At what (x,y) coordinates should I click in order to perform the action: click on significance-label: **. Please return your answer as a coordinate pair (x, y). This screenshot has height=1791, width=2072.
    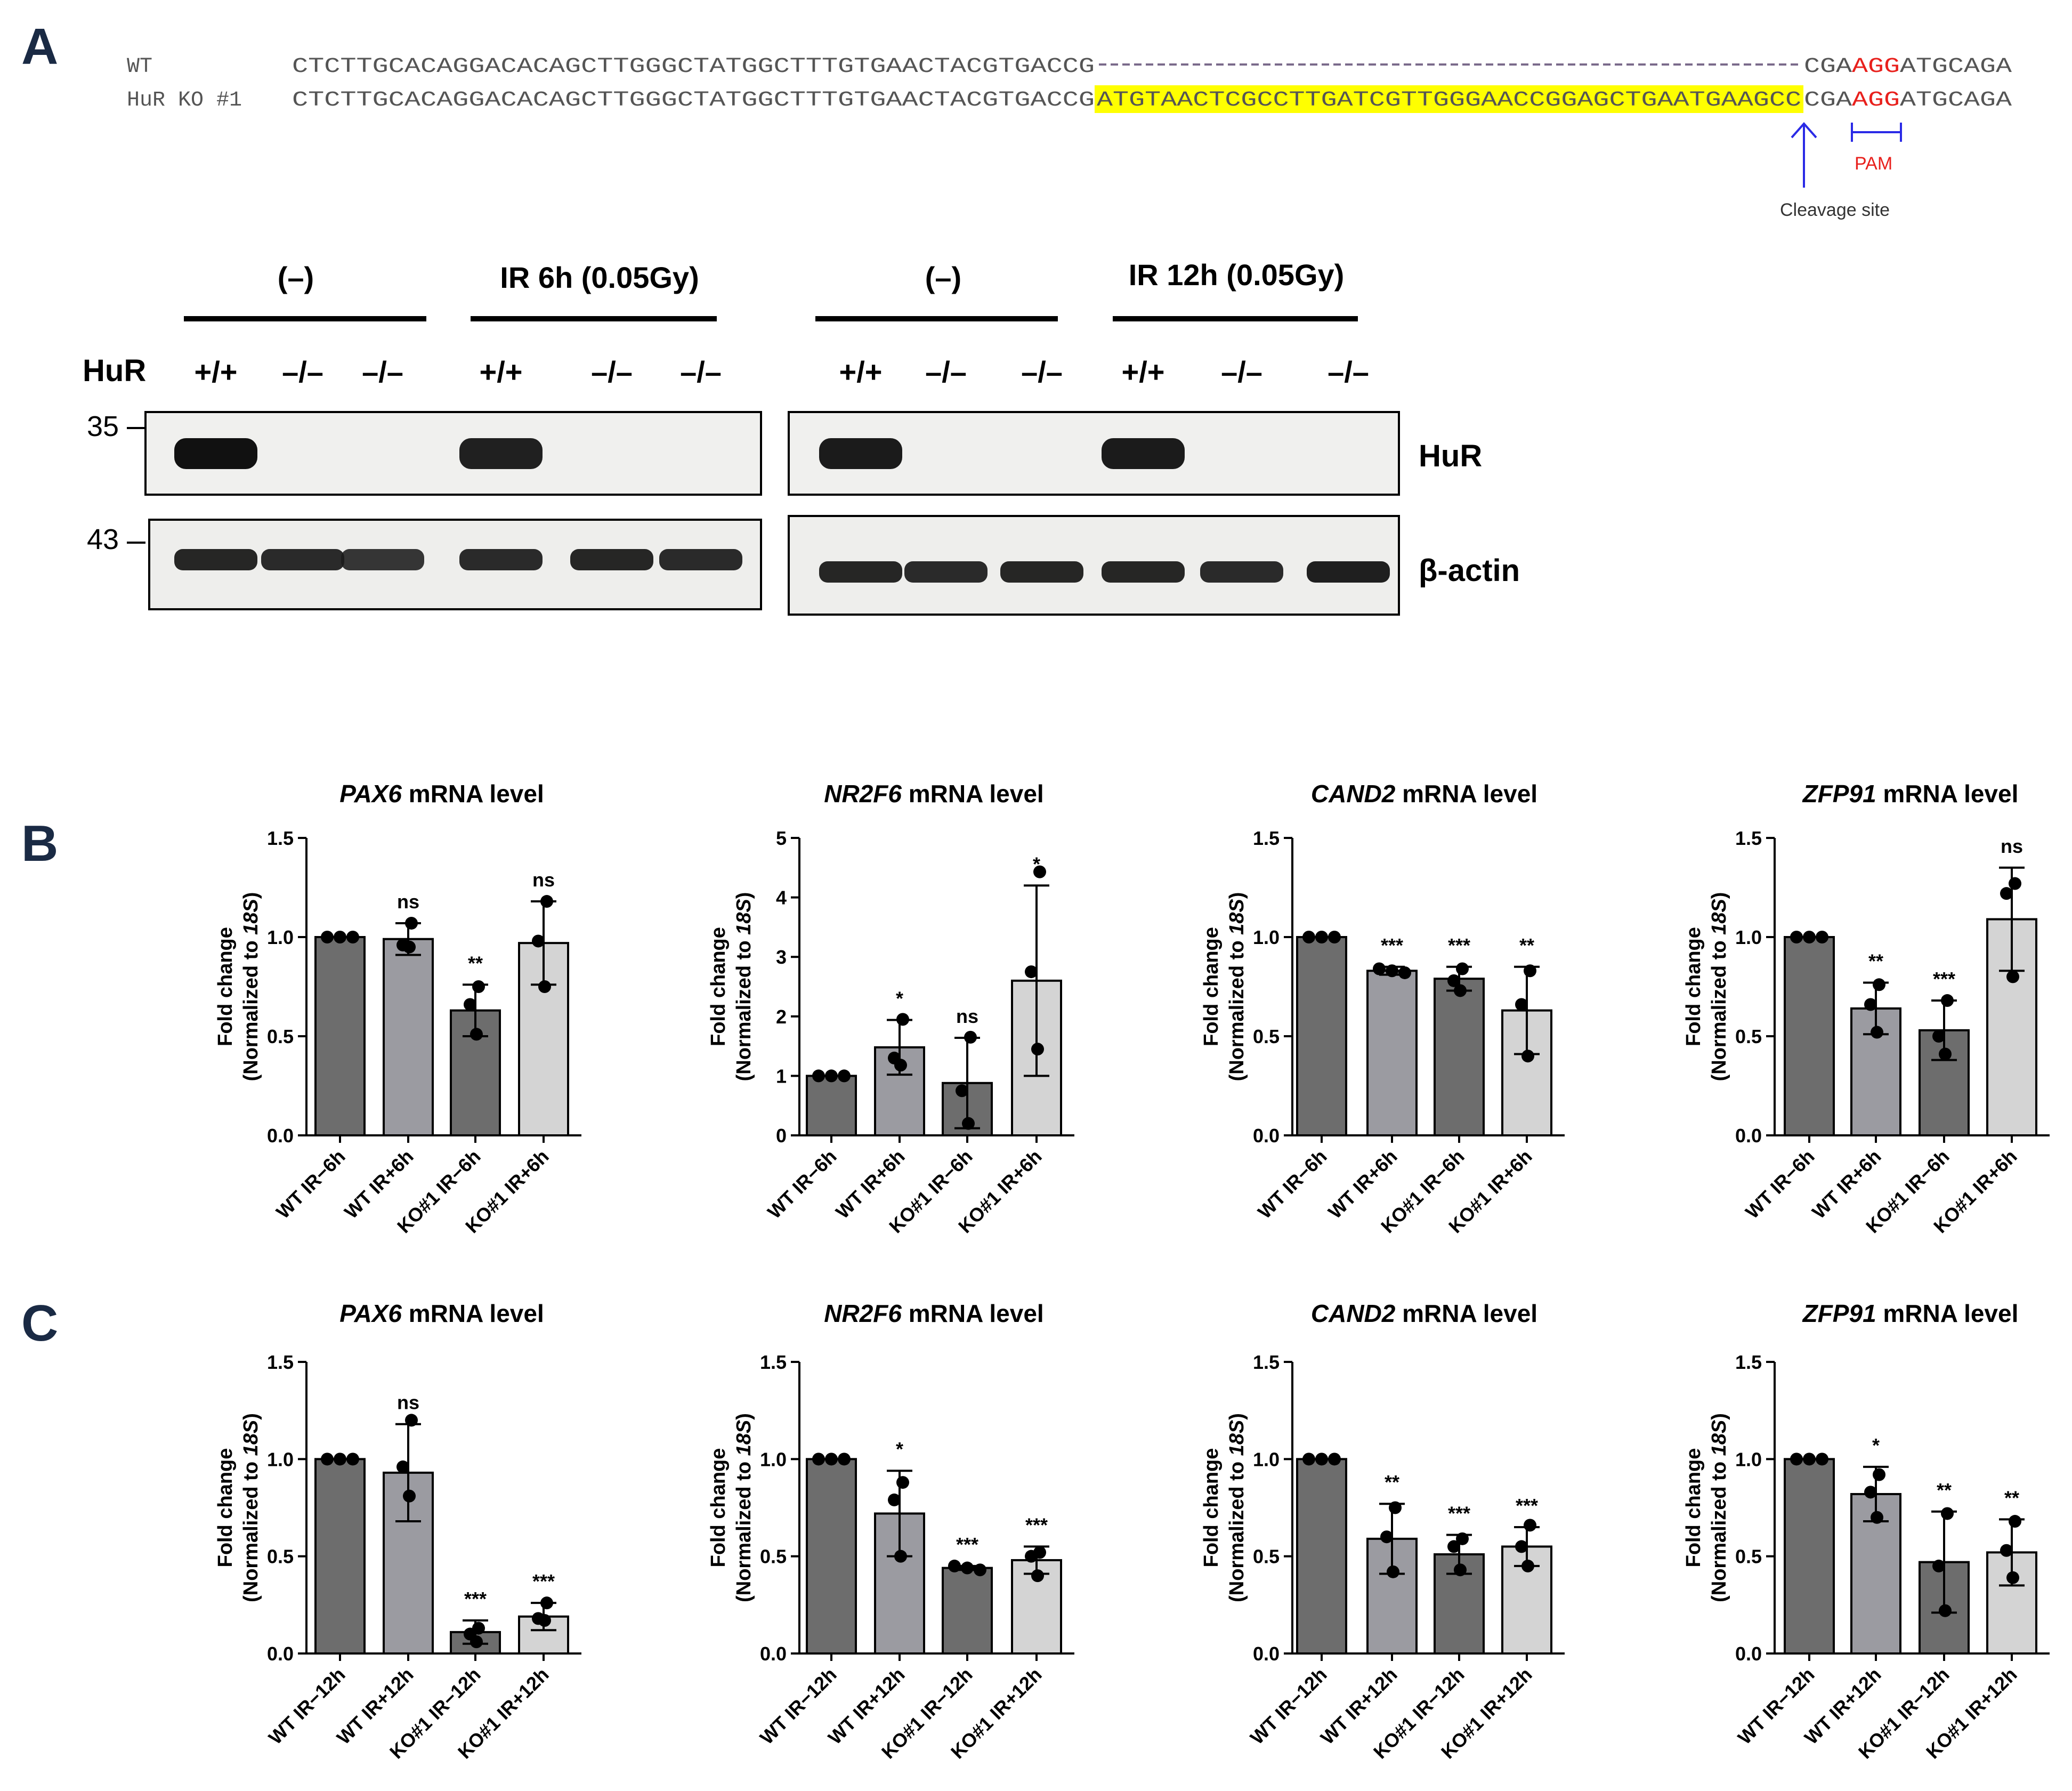
    Looking at the image, I should click on (1392, 1482).